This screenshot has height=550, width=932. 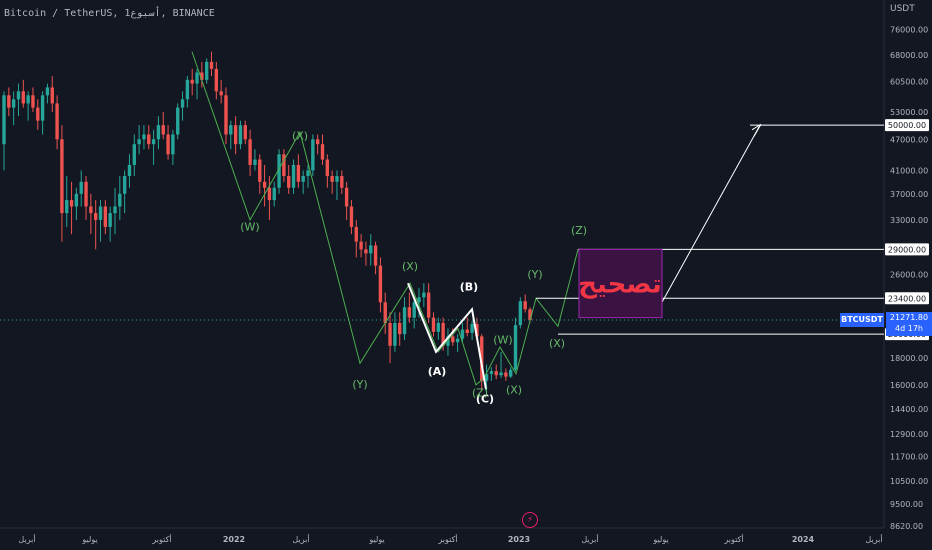 What do you see at coordinates (909, 30) in the screenshot?
I see `y-tick-label: 76000.00` at bounding box center [909, 30].